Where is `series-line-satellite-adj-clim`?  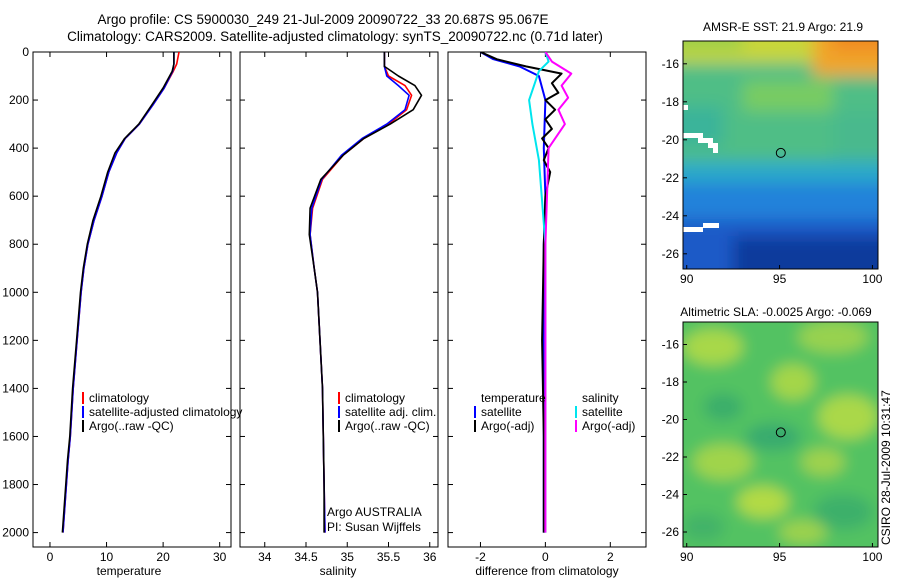
series-line-satellite-adj-clim is located at coordinates (359, 292).